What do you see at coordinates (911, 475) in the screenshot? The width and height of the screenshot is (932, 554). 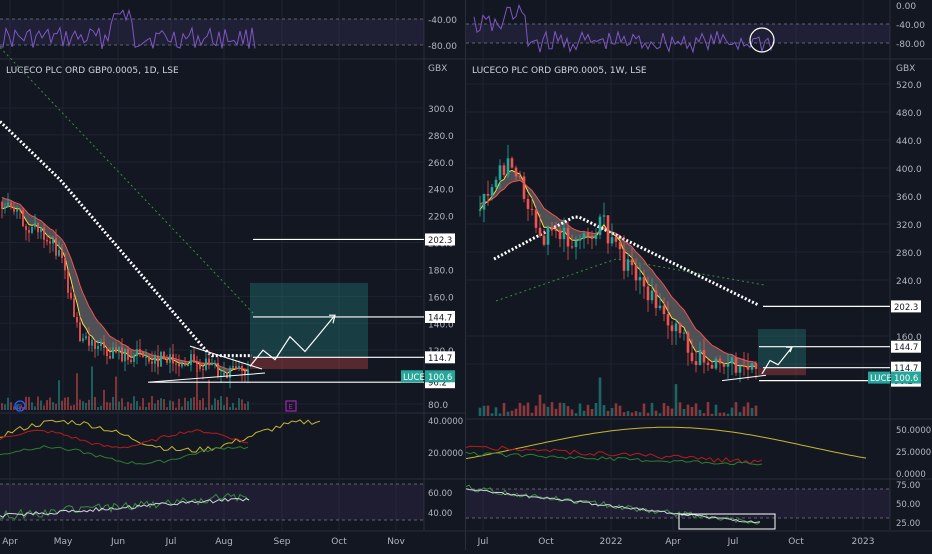 I see `oscillator-tick-label: 0.0000` at bounding box center [911, 475].